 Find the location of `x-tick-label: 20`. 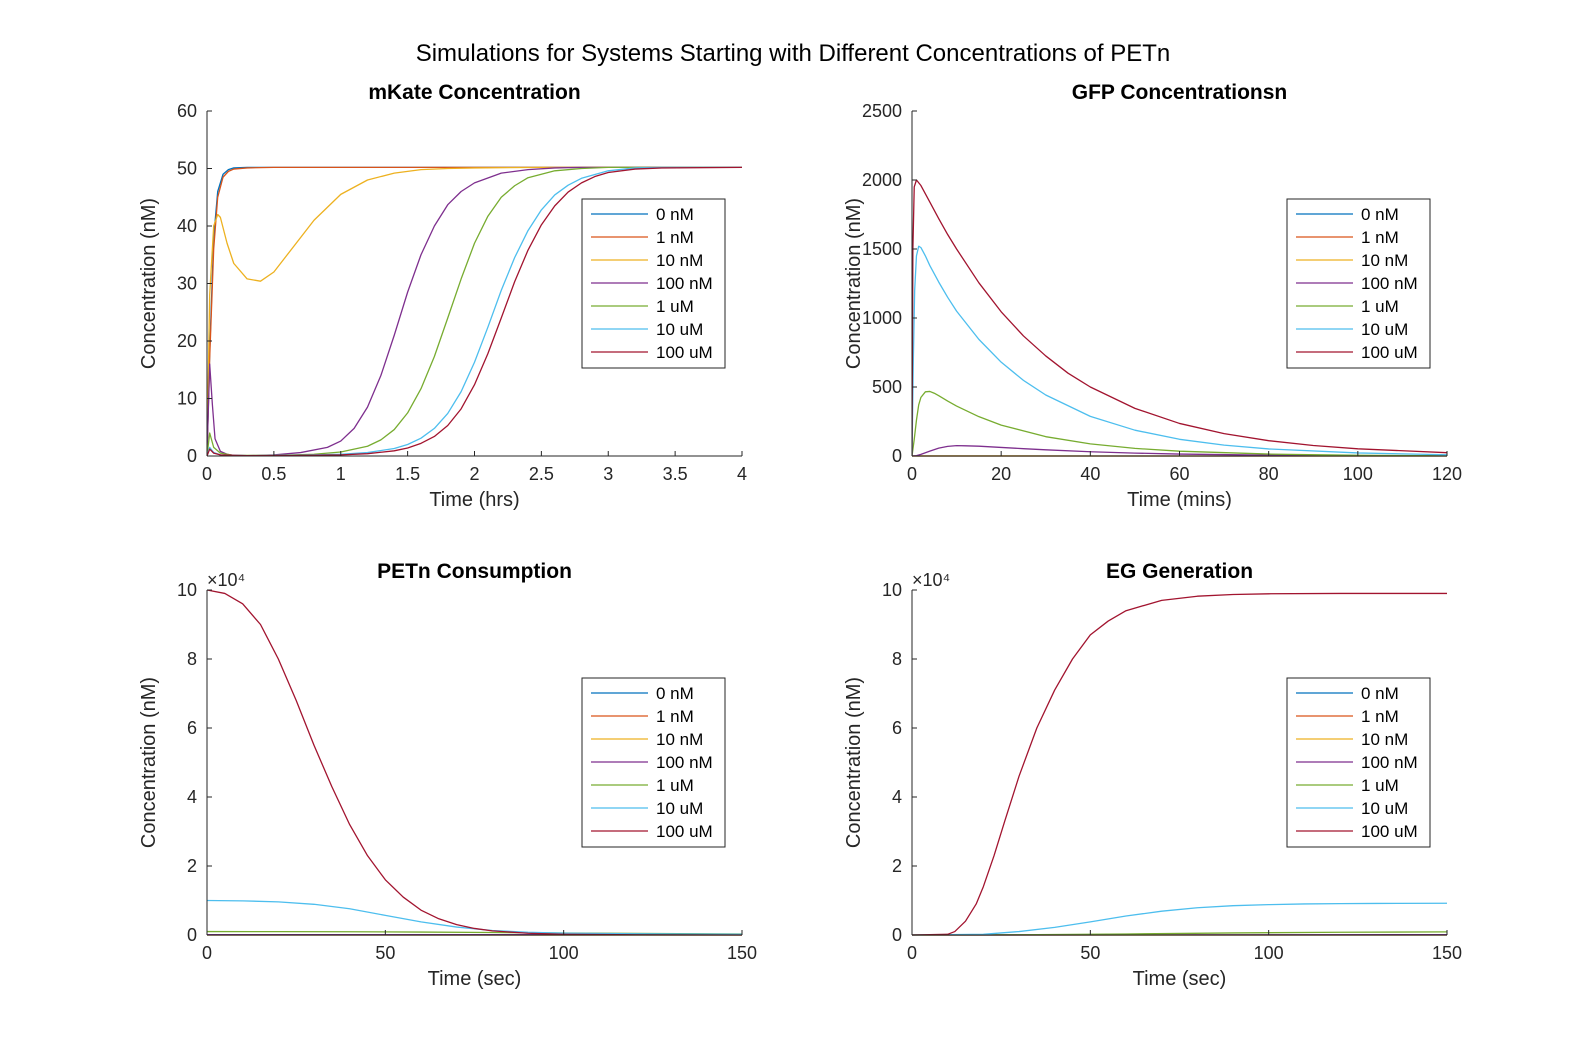

x-tick-label: 20 is located at coordinates (1001, 474).